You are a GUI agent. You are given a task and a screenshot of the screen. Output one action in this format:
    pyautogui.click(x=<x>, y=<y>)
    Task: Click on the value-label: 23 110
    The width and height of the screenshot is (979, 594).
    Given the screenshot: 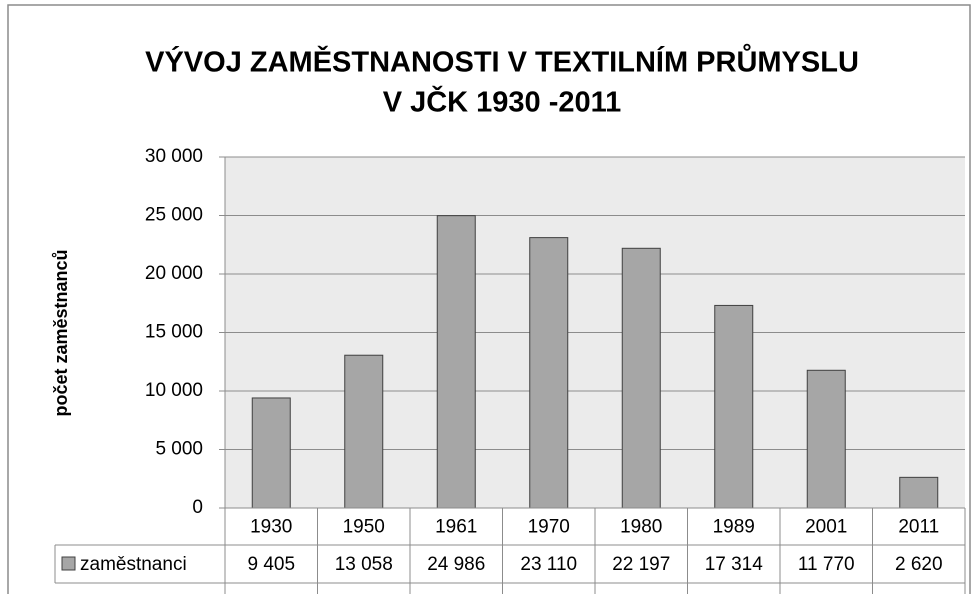 What is the action you would take?
    pyautogui.click(x=548, y=564)
    